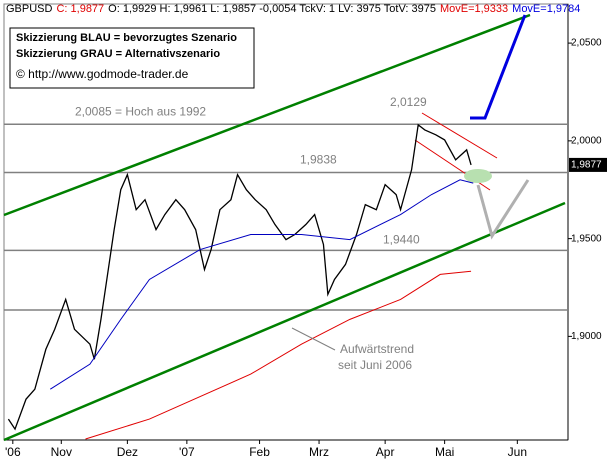 This screenshot has height=462, width=610. Describe the element at coordinates (385, 452) in the screenshot. I see `x-tick-label: Apr` at that location.